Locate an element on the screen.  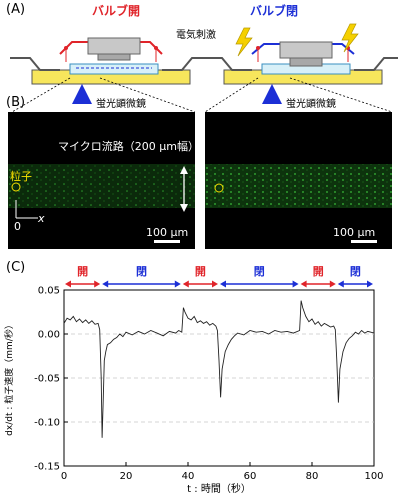
scale-bar-right is located at coordinates (364, 241).